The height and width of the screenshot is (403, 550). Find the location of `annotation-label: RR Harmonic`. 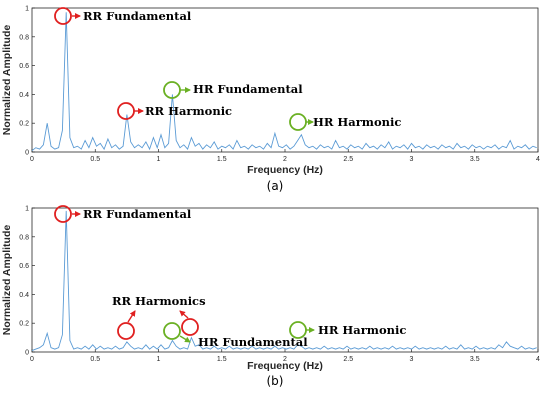

annotation-label: RR Harmonic is located at coordinates (188, 111).